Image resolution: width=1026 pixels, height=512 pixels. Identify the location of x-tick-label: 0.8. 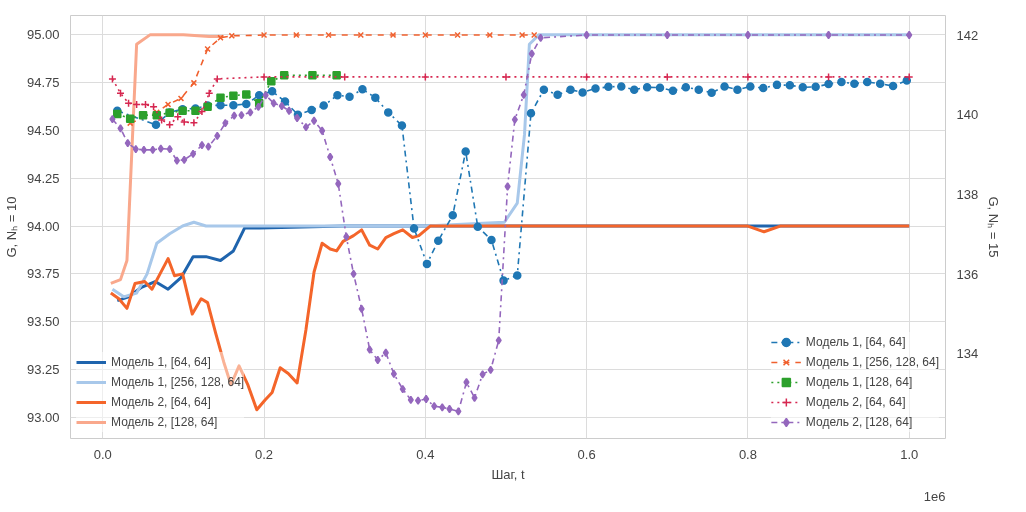
(747, 454).